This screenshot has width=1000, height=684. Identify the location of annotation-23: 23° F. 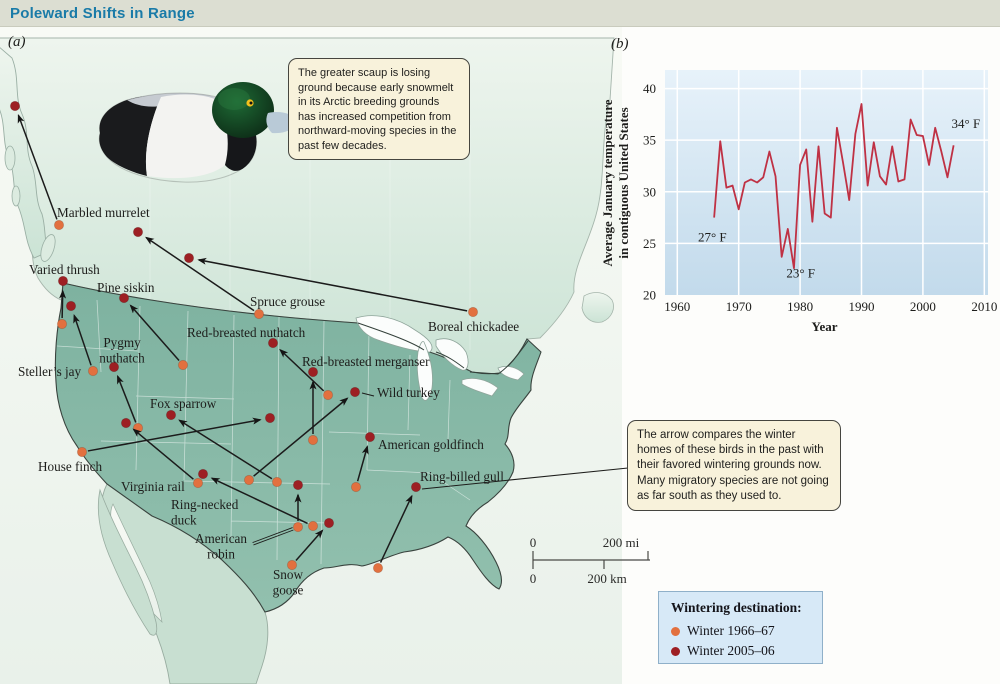
(800, 272).